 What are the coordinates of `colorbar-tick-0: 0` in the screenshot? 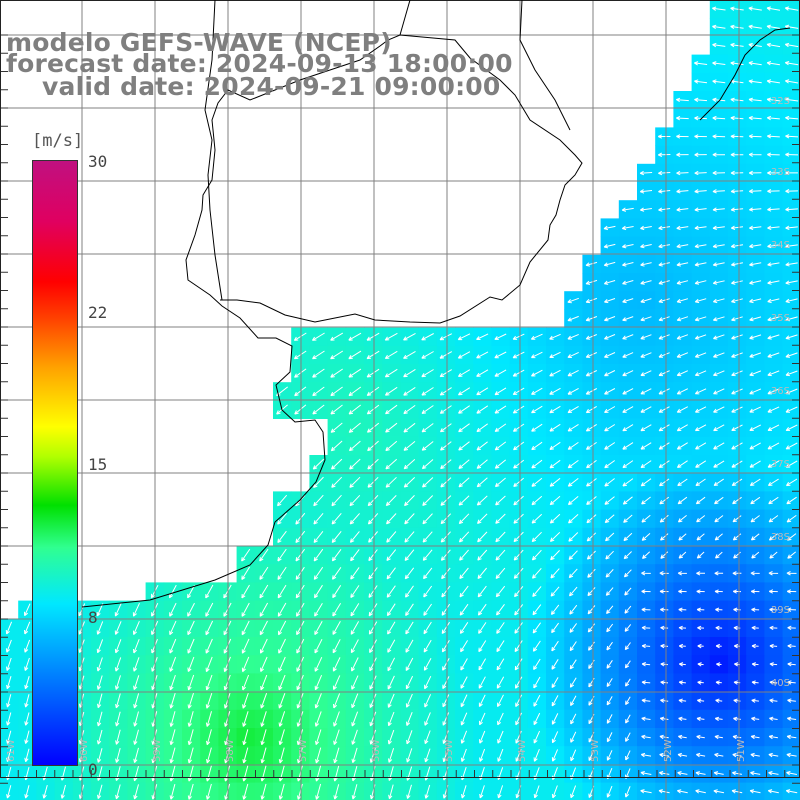 It's located at (93, 769).